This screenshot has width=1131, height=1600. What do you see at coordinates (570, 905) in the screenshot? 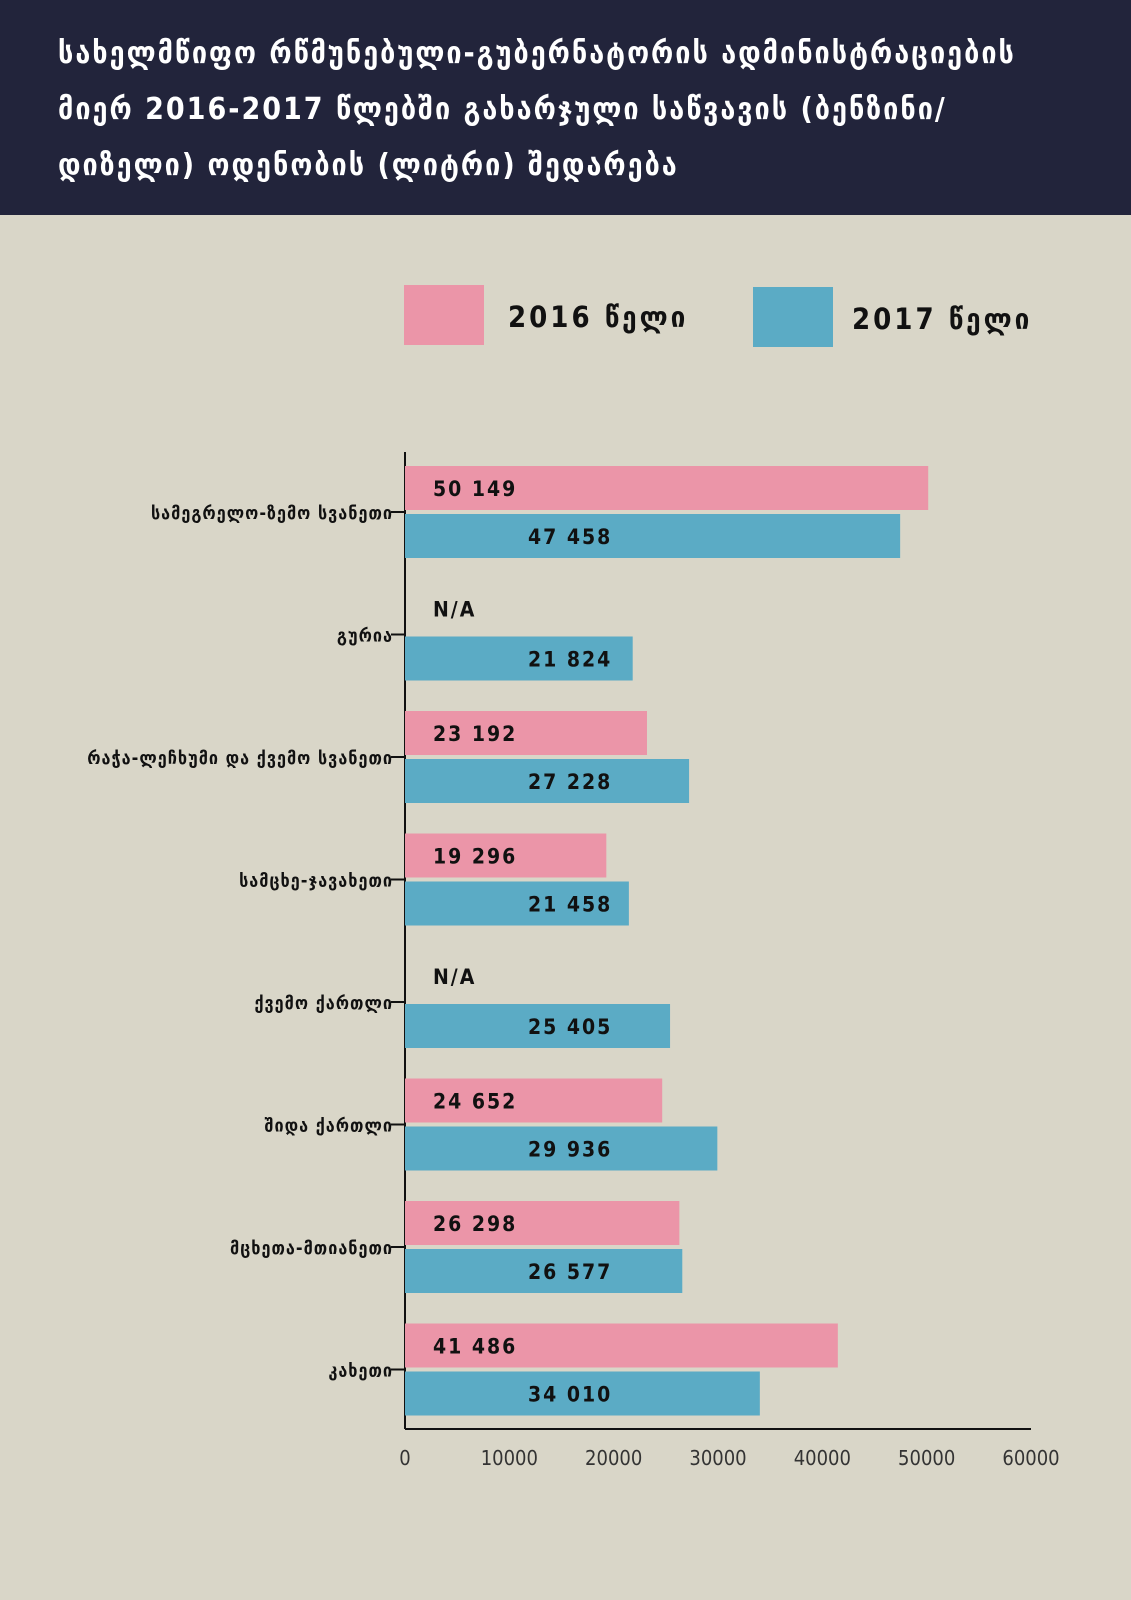
I see `data-label-2017: 21 458` at bounding box center [570, 905].